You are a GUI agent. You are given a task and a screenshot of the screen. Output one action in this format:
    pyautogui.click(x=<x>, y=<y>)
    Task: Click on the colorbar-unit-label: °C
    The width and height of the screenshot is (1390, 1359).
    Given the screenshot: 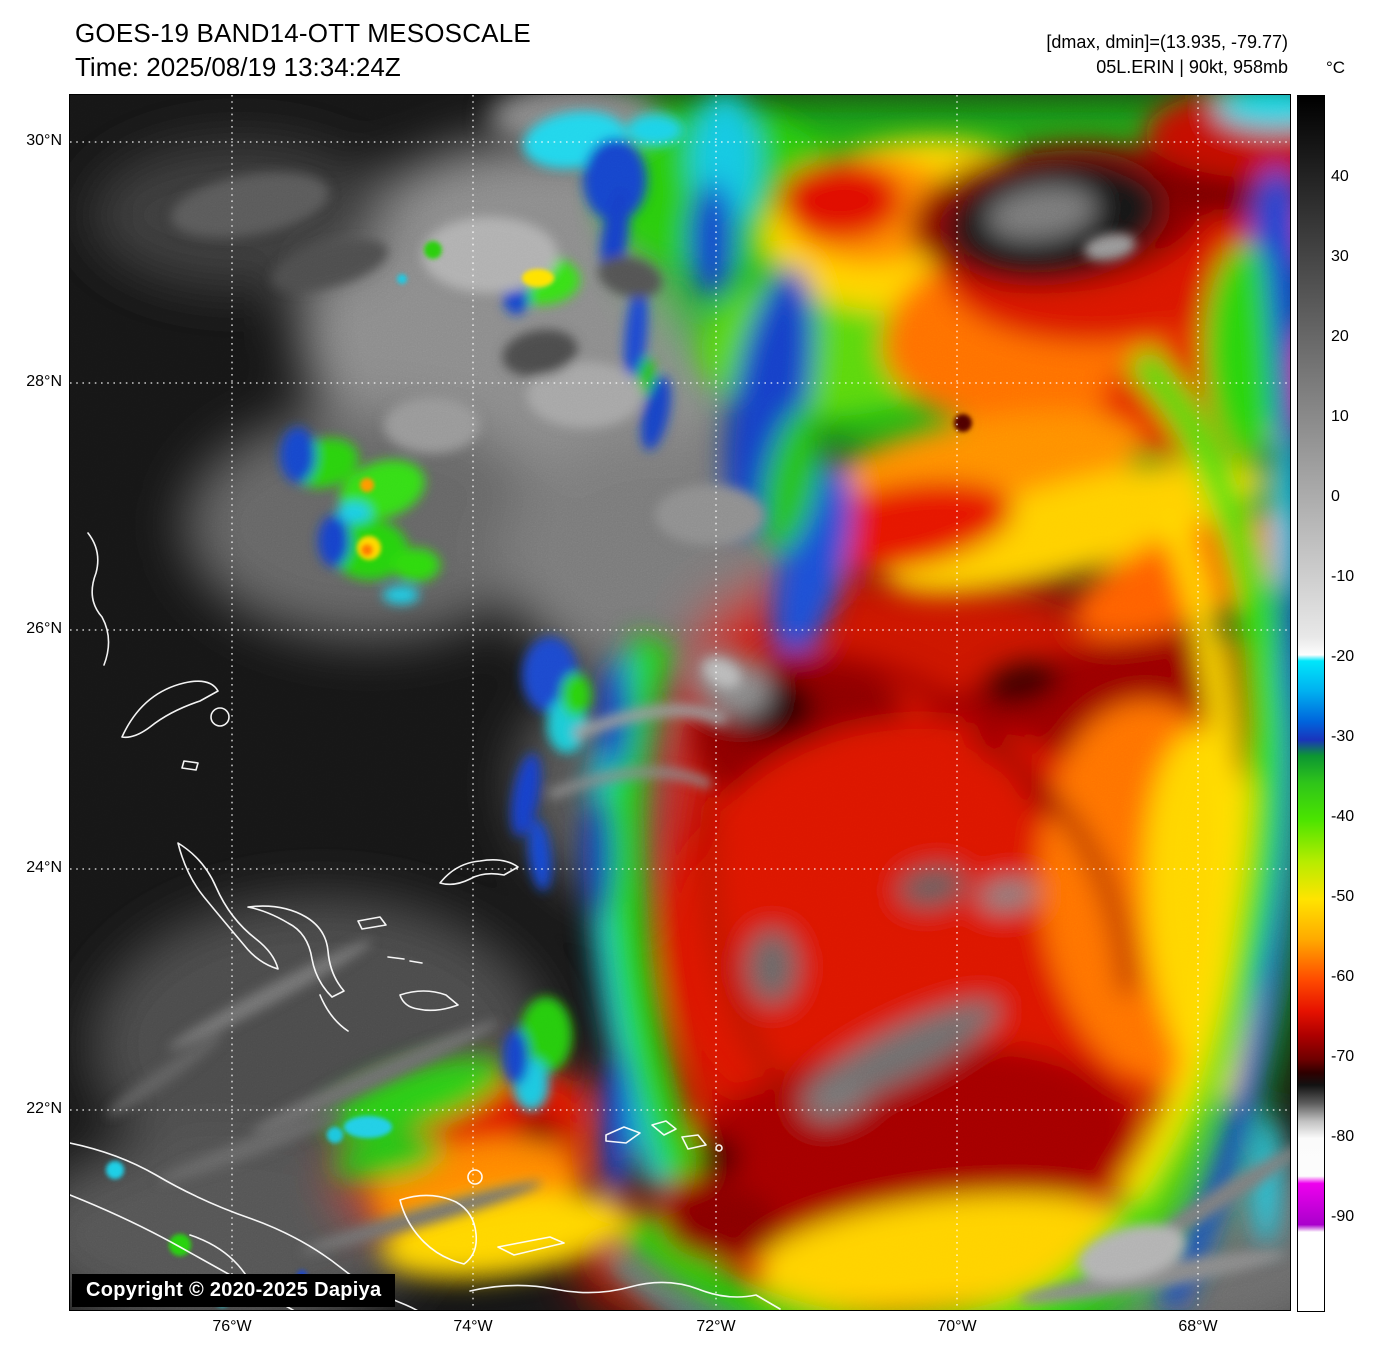 What is the action you would take?
    pyautogui.click(x=1336, y=67)
    